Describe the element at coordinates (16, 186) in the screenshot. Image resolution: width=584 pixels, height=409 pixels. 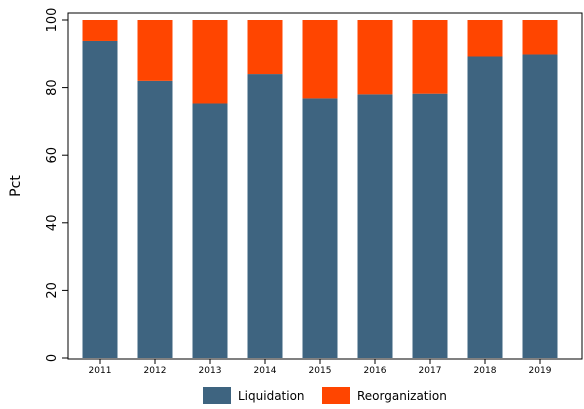
I see `y-axis-label: Pct` at that location.